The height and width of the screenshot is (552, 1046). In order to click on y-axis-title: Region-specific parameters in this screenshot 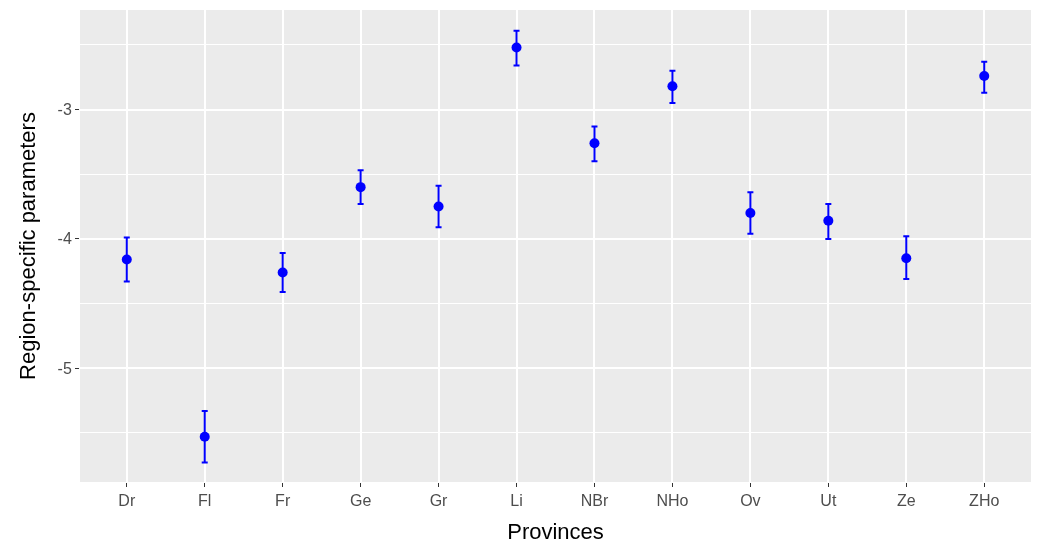, I will do `click(28, 246)`.